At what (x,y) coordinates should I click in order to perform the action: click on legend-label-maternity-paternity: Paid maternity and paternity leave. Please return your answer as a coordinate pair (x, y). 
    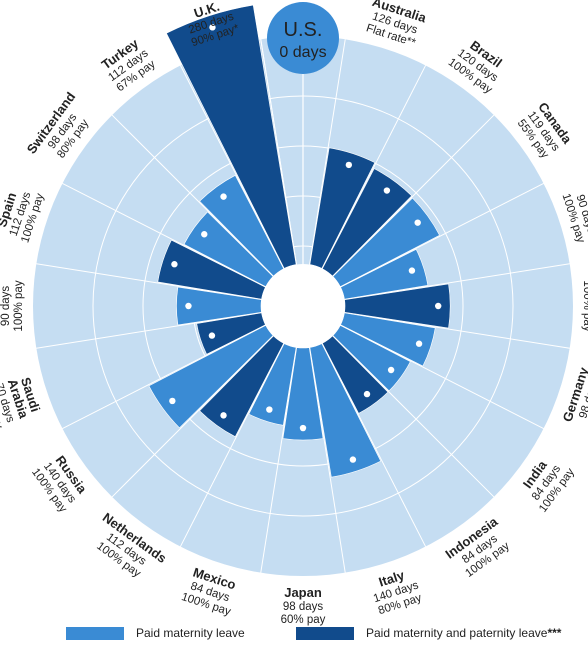
    Looking at the image, I should click on (457, 633).